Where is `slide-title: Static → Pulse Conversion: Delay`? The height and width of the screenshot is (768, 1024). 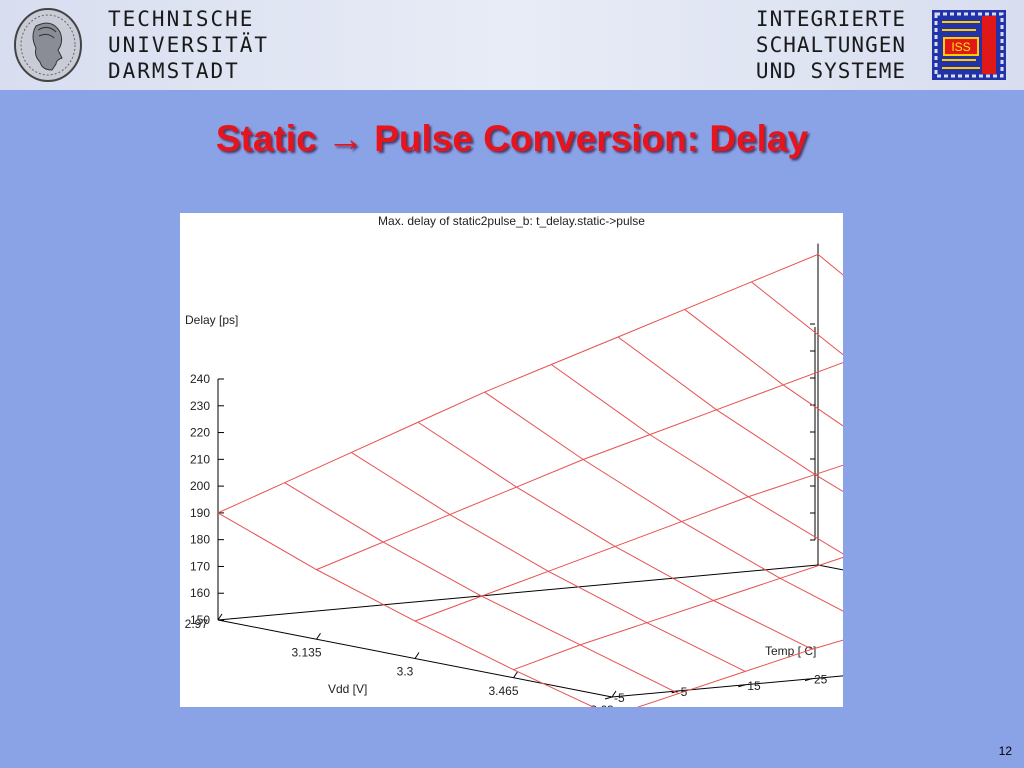
slide-title: Static → Pulse Conversion: Delay is located at coordinates (512, 138).